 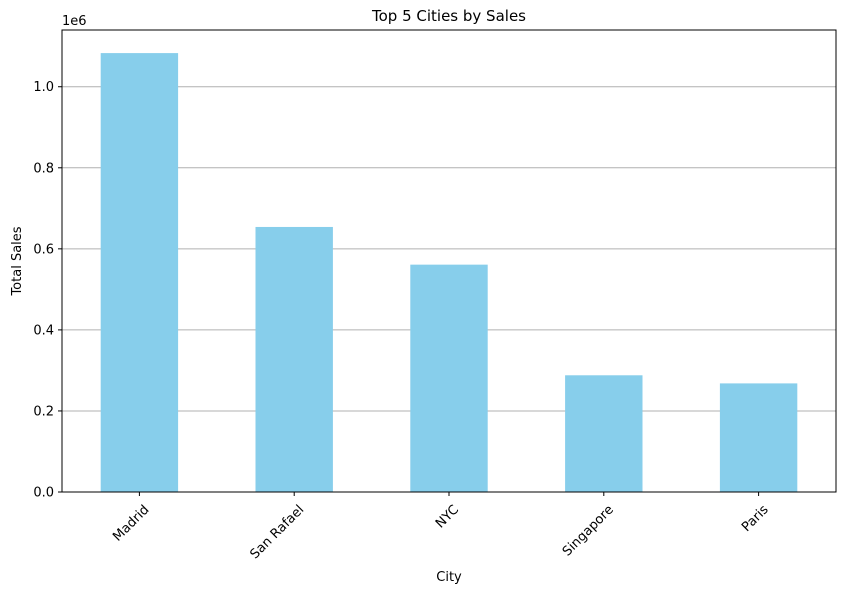 I want to click on x-axis-ticks: Madrid San Rafael NYC Singapore Paris, so click(x=441, y=527).